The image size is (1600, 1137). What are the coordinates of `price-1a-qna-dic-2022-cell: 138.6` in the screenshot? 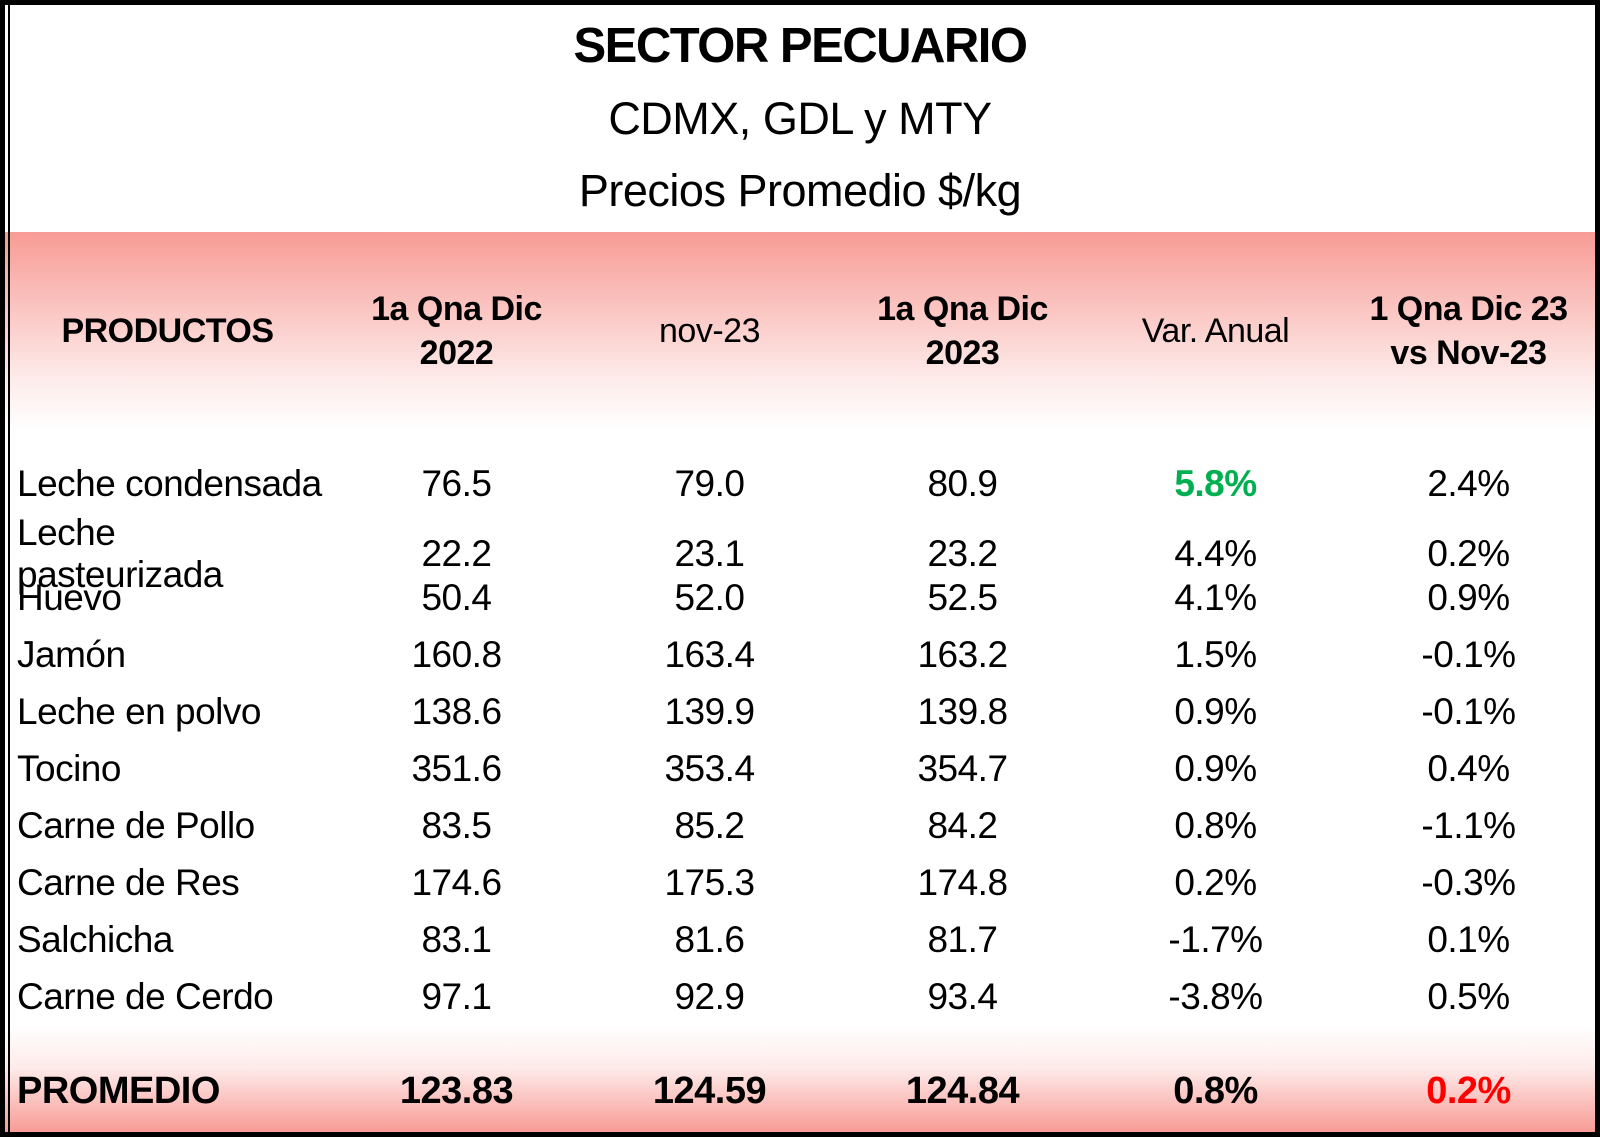 It's located at (456, 711).